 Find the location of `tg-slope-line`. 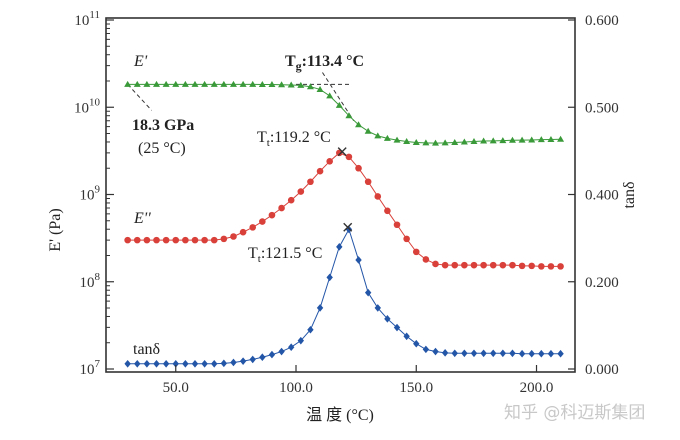

tg-slope-line is located at coordinates (338, 97).